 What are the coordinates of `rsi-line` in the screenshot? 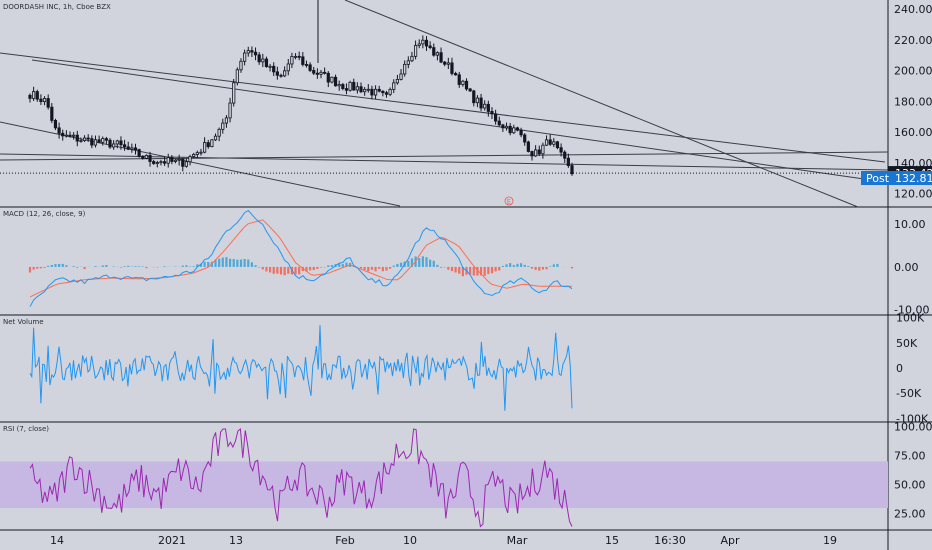 It's located at (301, 478).